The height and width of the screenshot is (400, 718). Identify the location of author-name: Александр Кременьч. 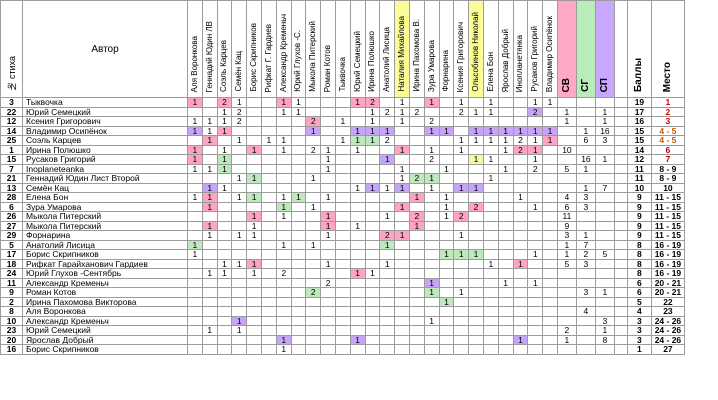
(105, 282).